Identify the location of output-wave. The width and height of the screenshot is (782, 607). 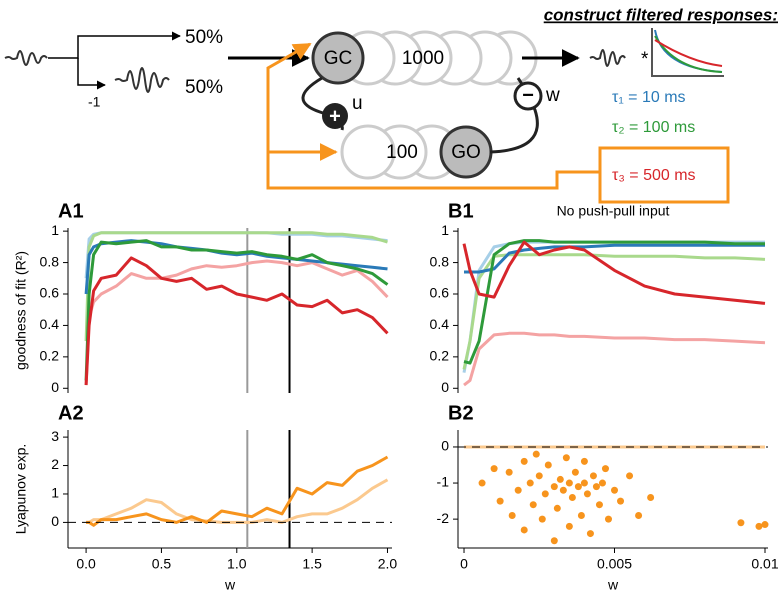
(607, 58).